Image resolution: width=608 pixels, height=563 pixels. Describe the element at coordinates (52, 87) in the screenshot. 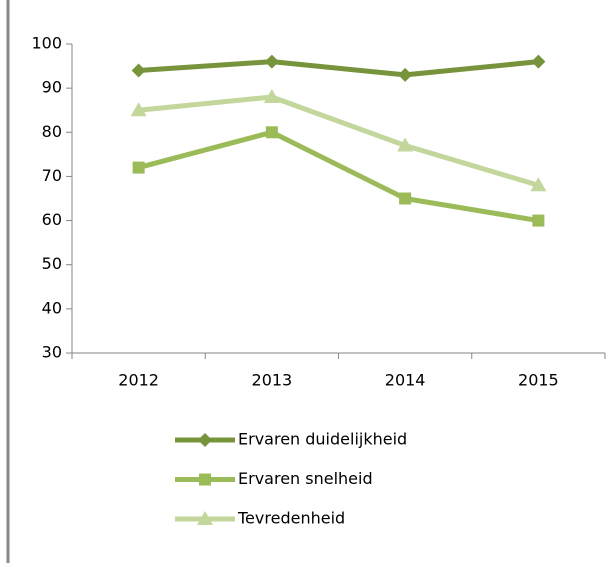

I see `y-tick-label: 90` at that location.